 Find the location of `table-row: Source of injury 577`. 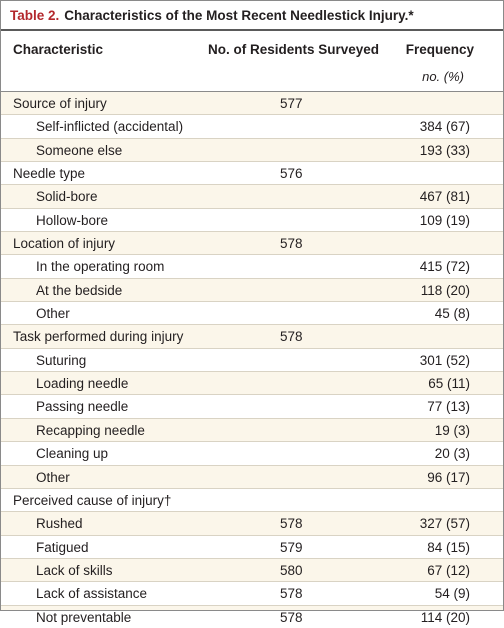

table-row: Source of injury 577 is located at coordinates (252, 104).